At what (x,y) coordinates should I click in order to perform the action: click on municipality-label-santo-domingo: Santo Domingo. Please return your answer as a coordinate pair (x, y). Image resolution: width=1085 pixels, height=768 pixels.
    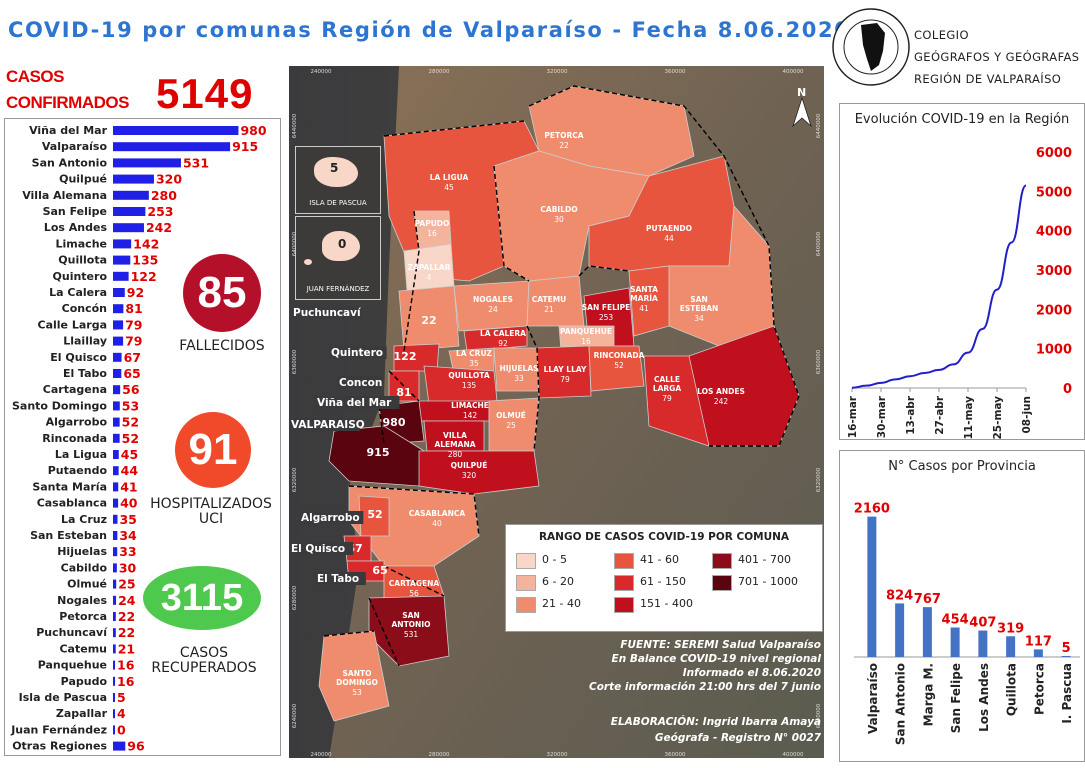
    Looking at the image, I should click on (59, 405).